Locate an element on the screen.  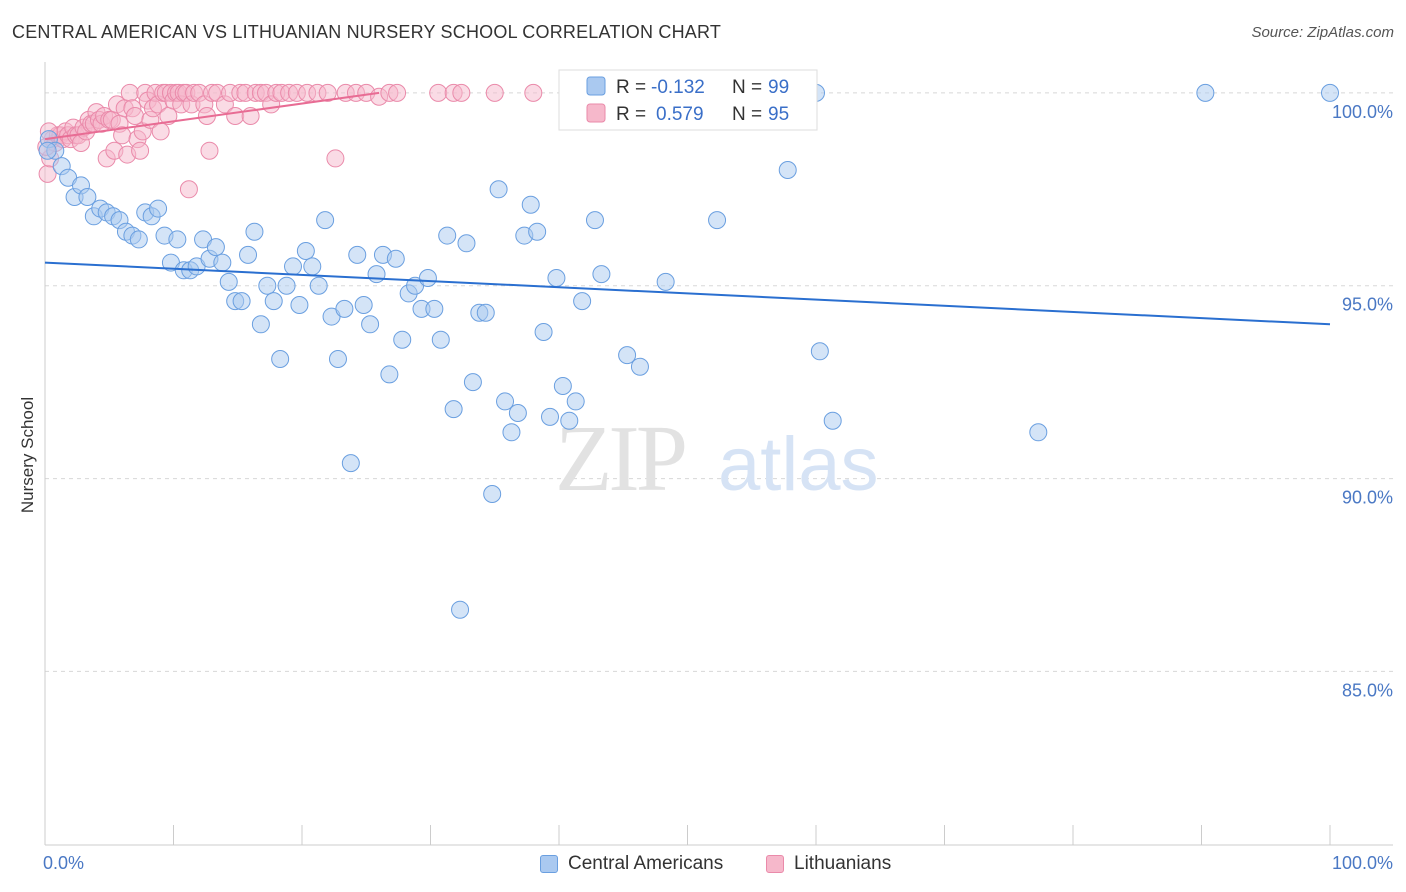
legend-label-central-americans: Central Americans is located at coordinates (646, 863).